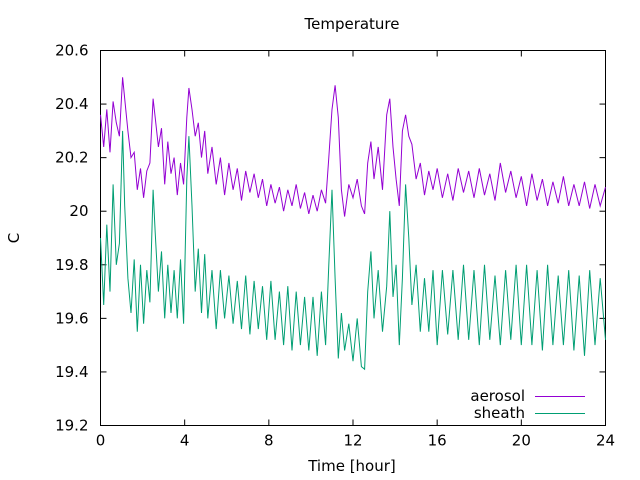 This screenshot has width=640, height=480. Describe the element at coordinates (352, 441) in the screenshot. I see `x-tick-label: 12` at that location.